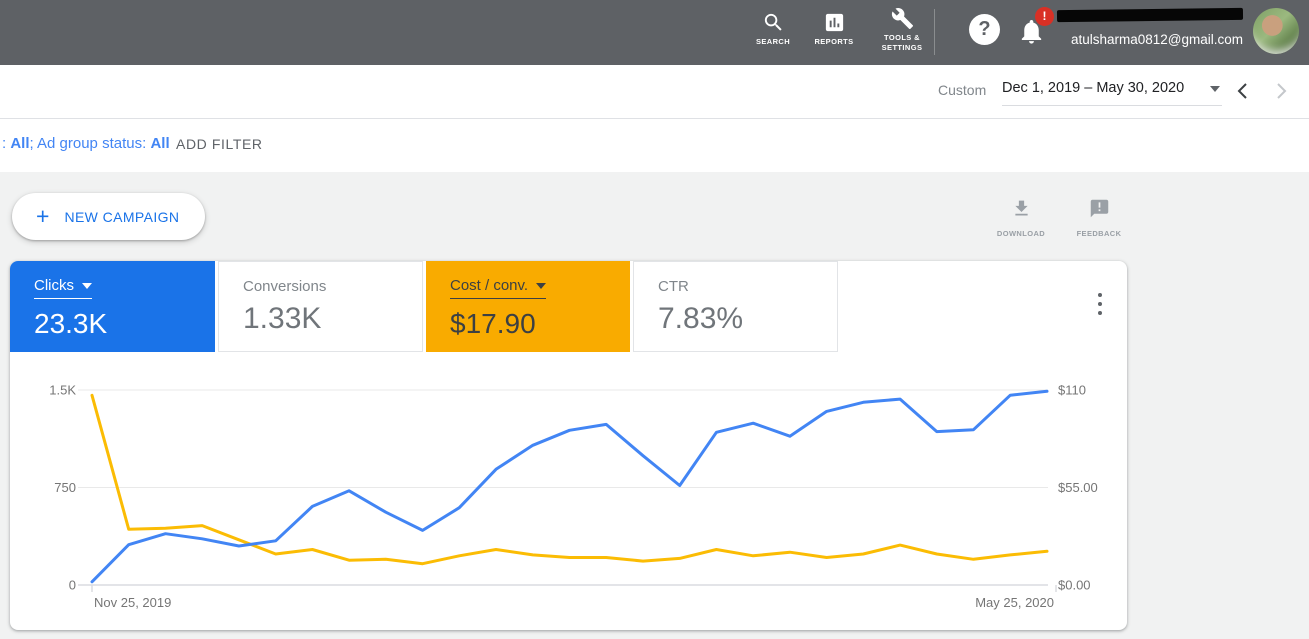 This screenshot has height=639, width=1309. What do you see at coordinates (1099, 211) in the screenshot?
I see `feedback-icon` at bounding box center [1099, 211].